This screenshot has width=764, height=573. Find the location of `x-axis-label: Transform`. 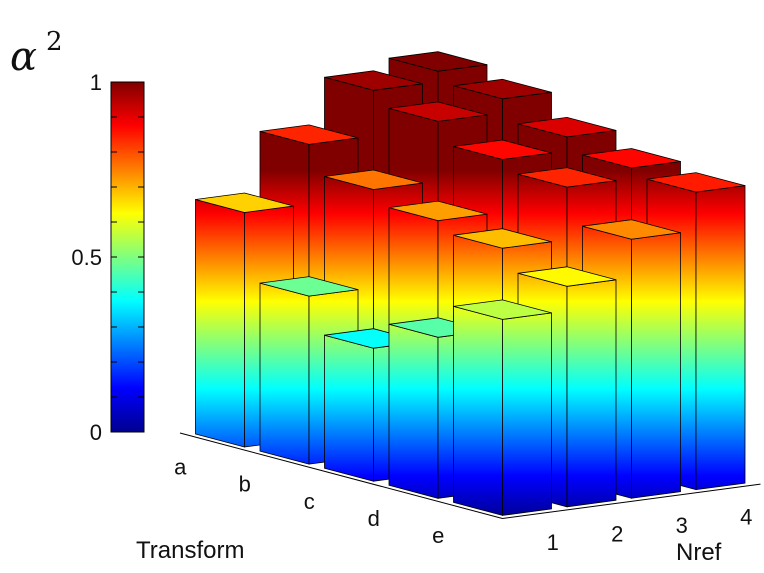

x-axis-label: Transform is located at coordinates (190, 550).